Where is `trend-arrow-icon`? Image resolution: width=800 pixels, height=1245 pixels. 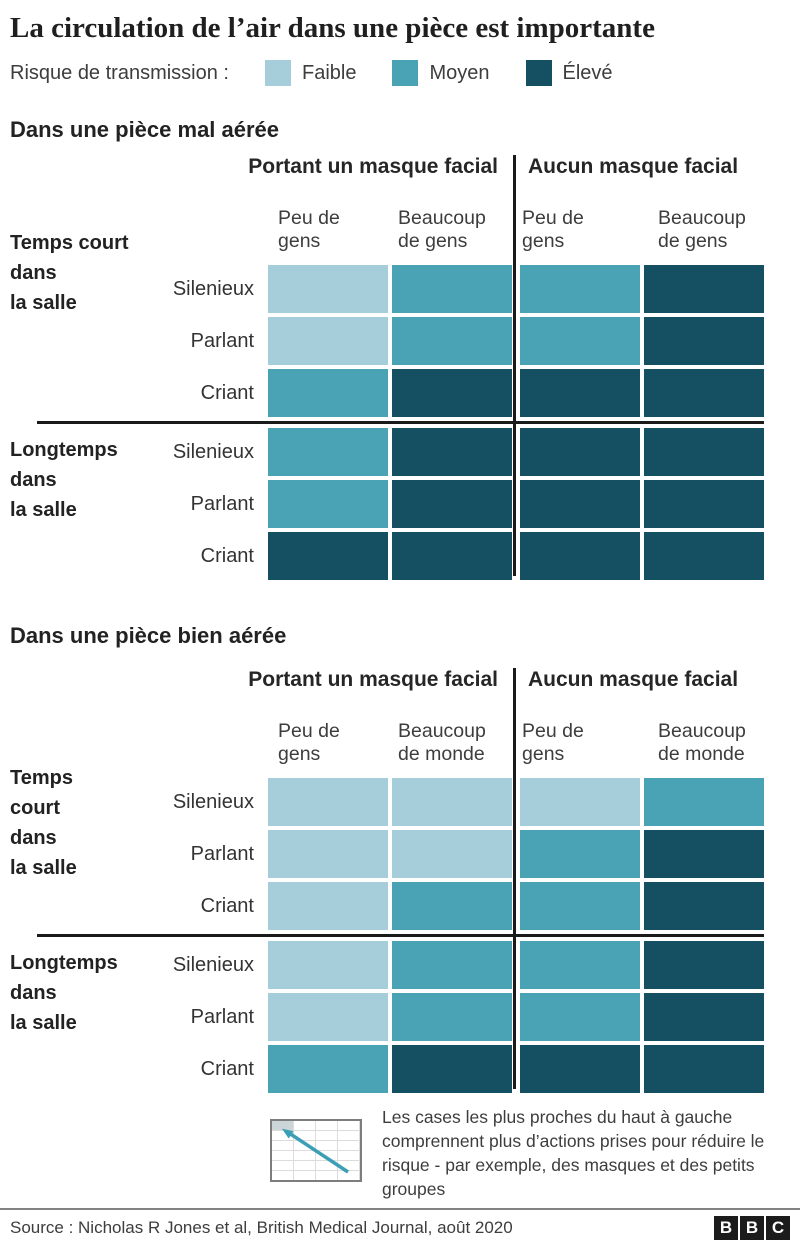
trend-arrow-icon is located at coordinates (315, 1151).